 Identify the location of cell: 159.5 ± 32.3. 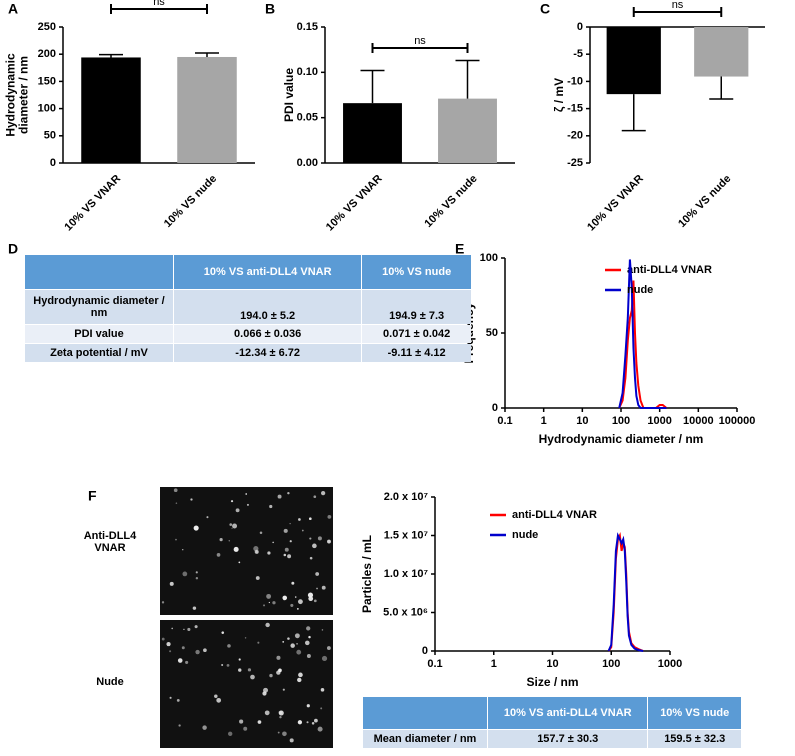
(694, 739).